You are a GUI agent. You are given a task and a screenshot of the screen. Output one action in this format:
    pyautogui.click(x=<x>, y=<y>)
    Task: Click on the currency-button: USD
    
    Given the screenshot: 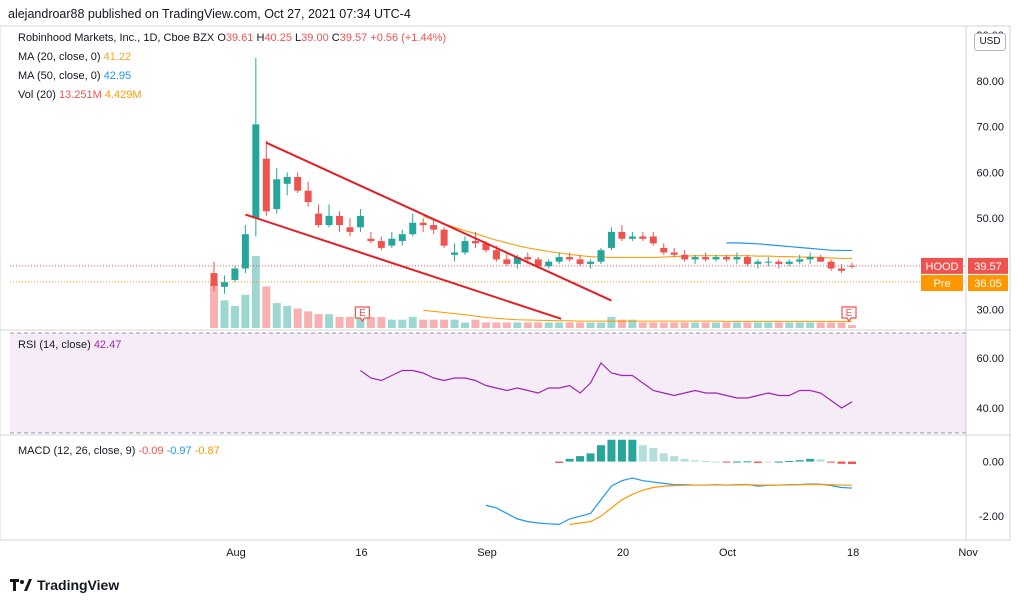 What is the action you would take?
    pyautogui.click(x=990, y=42)
    